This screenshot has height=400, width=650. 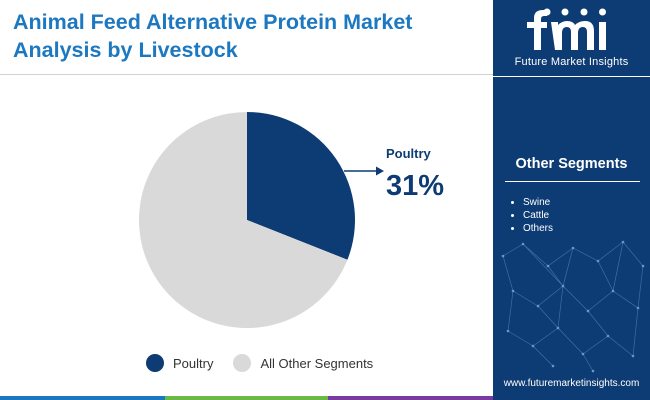 What do you see at coordinates (532, 202) in the screenshot?
I see `segment-item-swine: Swine` at bounding box center [532, 202].